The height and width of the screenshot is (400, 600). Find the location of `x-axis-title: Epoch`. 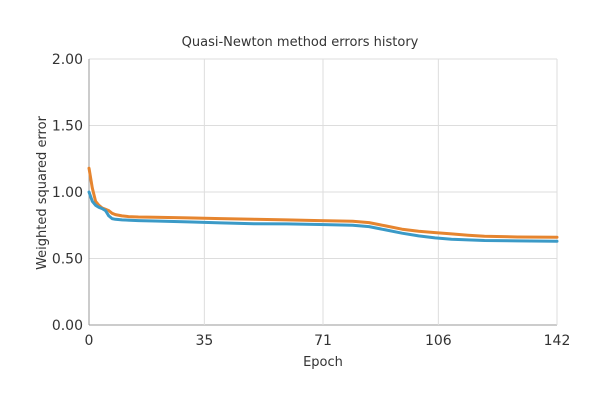

x-axis-title: Epoch is located at coordinates (323, 362).